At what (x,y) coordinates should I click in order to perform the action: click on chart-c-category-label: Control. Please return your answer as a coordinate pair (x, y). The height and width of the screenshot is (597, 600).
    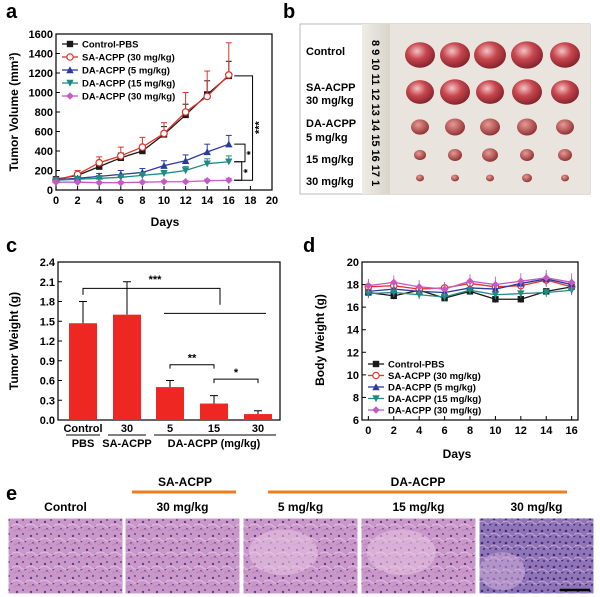
    Looking at the image, I should click on (82, 429).